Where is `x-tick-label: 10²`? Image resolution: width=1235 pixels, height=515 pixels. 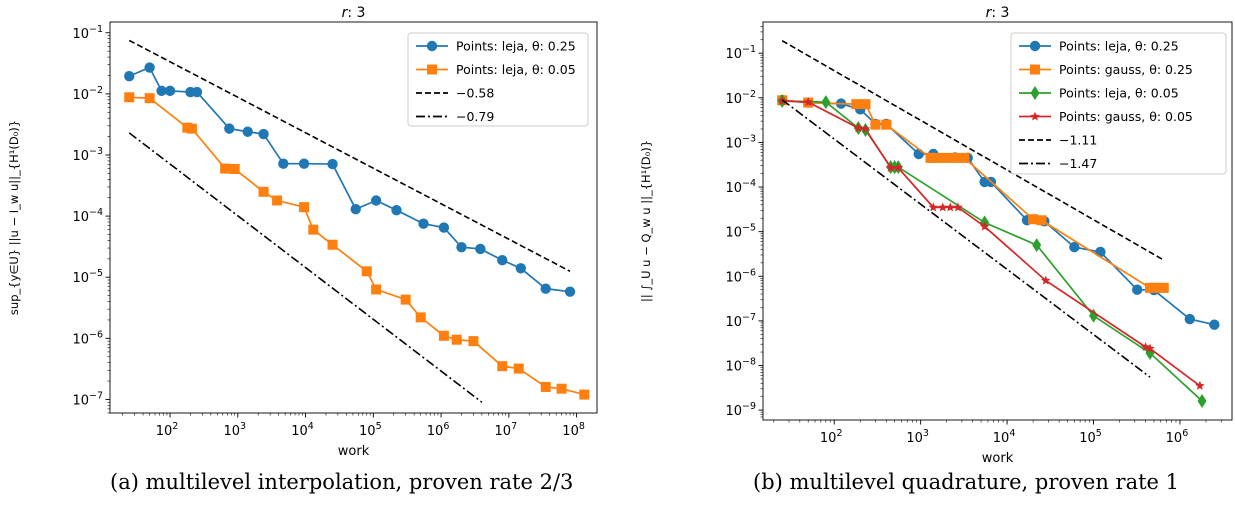 x-tick-label: 10² is located at coordinates (831, 437).